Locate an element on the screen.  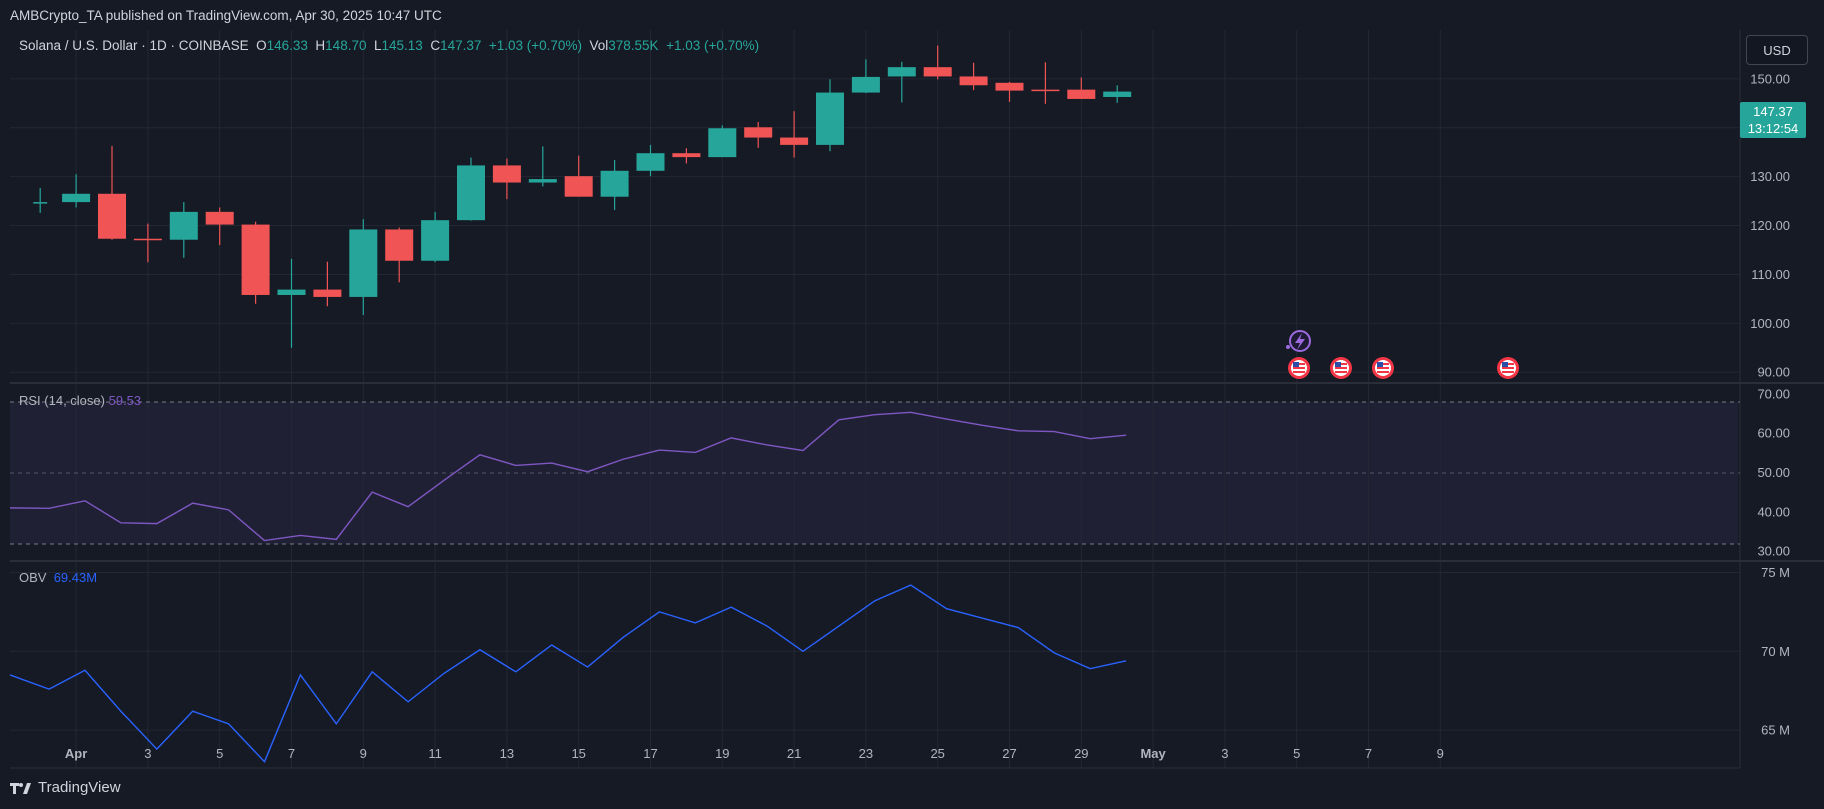
price-tick-label: 90.00 is located at coordinates (1773, 372).